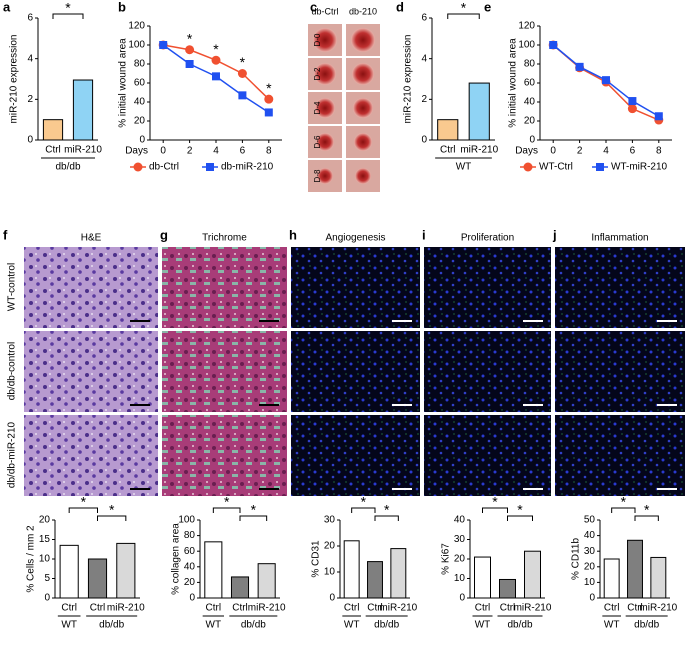 The height and width of the screenshot is (653, 685). What do you see at coordinates (176, 559) in the screenshot?
I see `y-axis-label: % collagen area` at bounding box center [176, 559].